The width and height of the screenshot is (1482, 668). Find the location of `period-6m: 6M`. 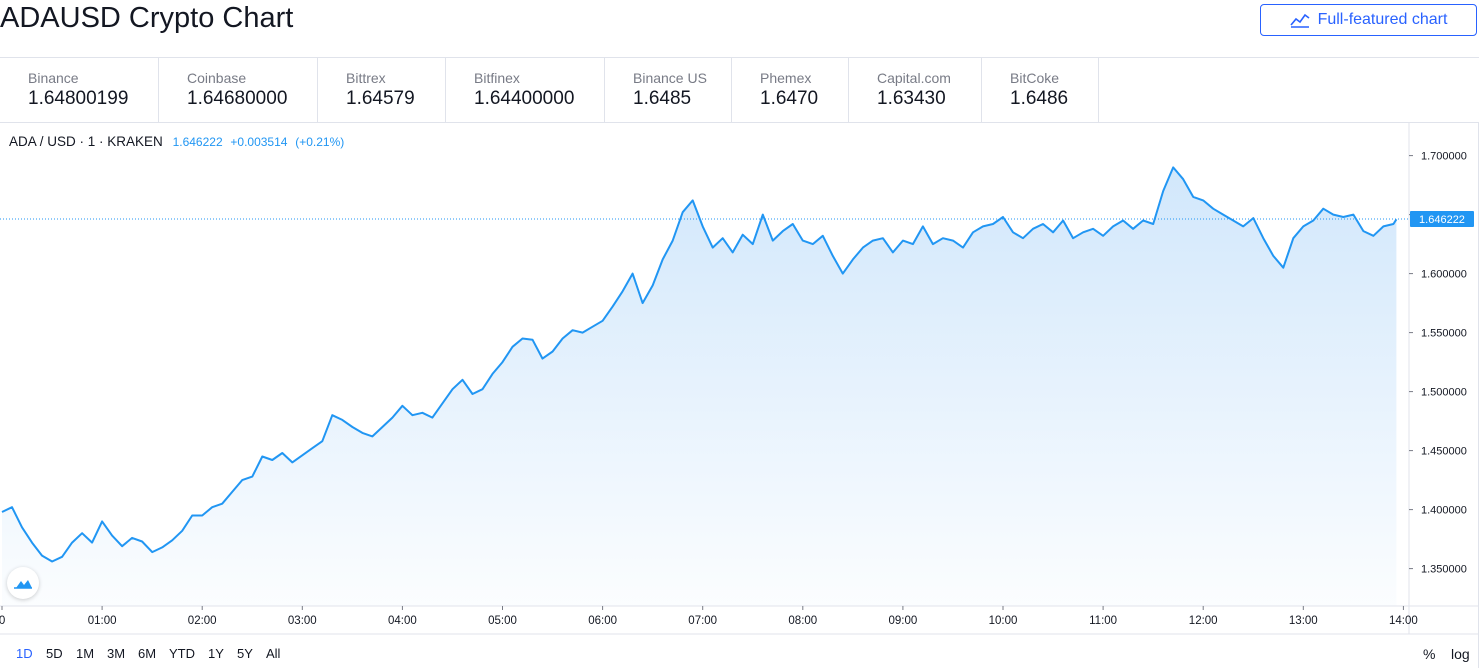

period-6m: 6M is located at coordinates (147, 653).